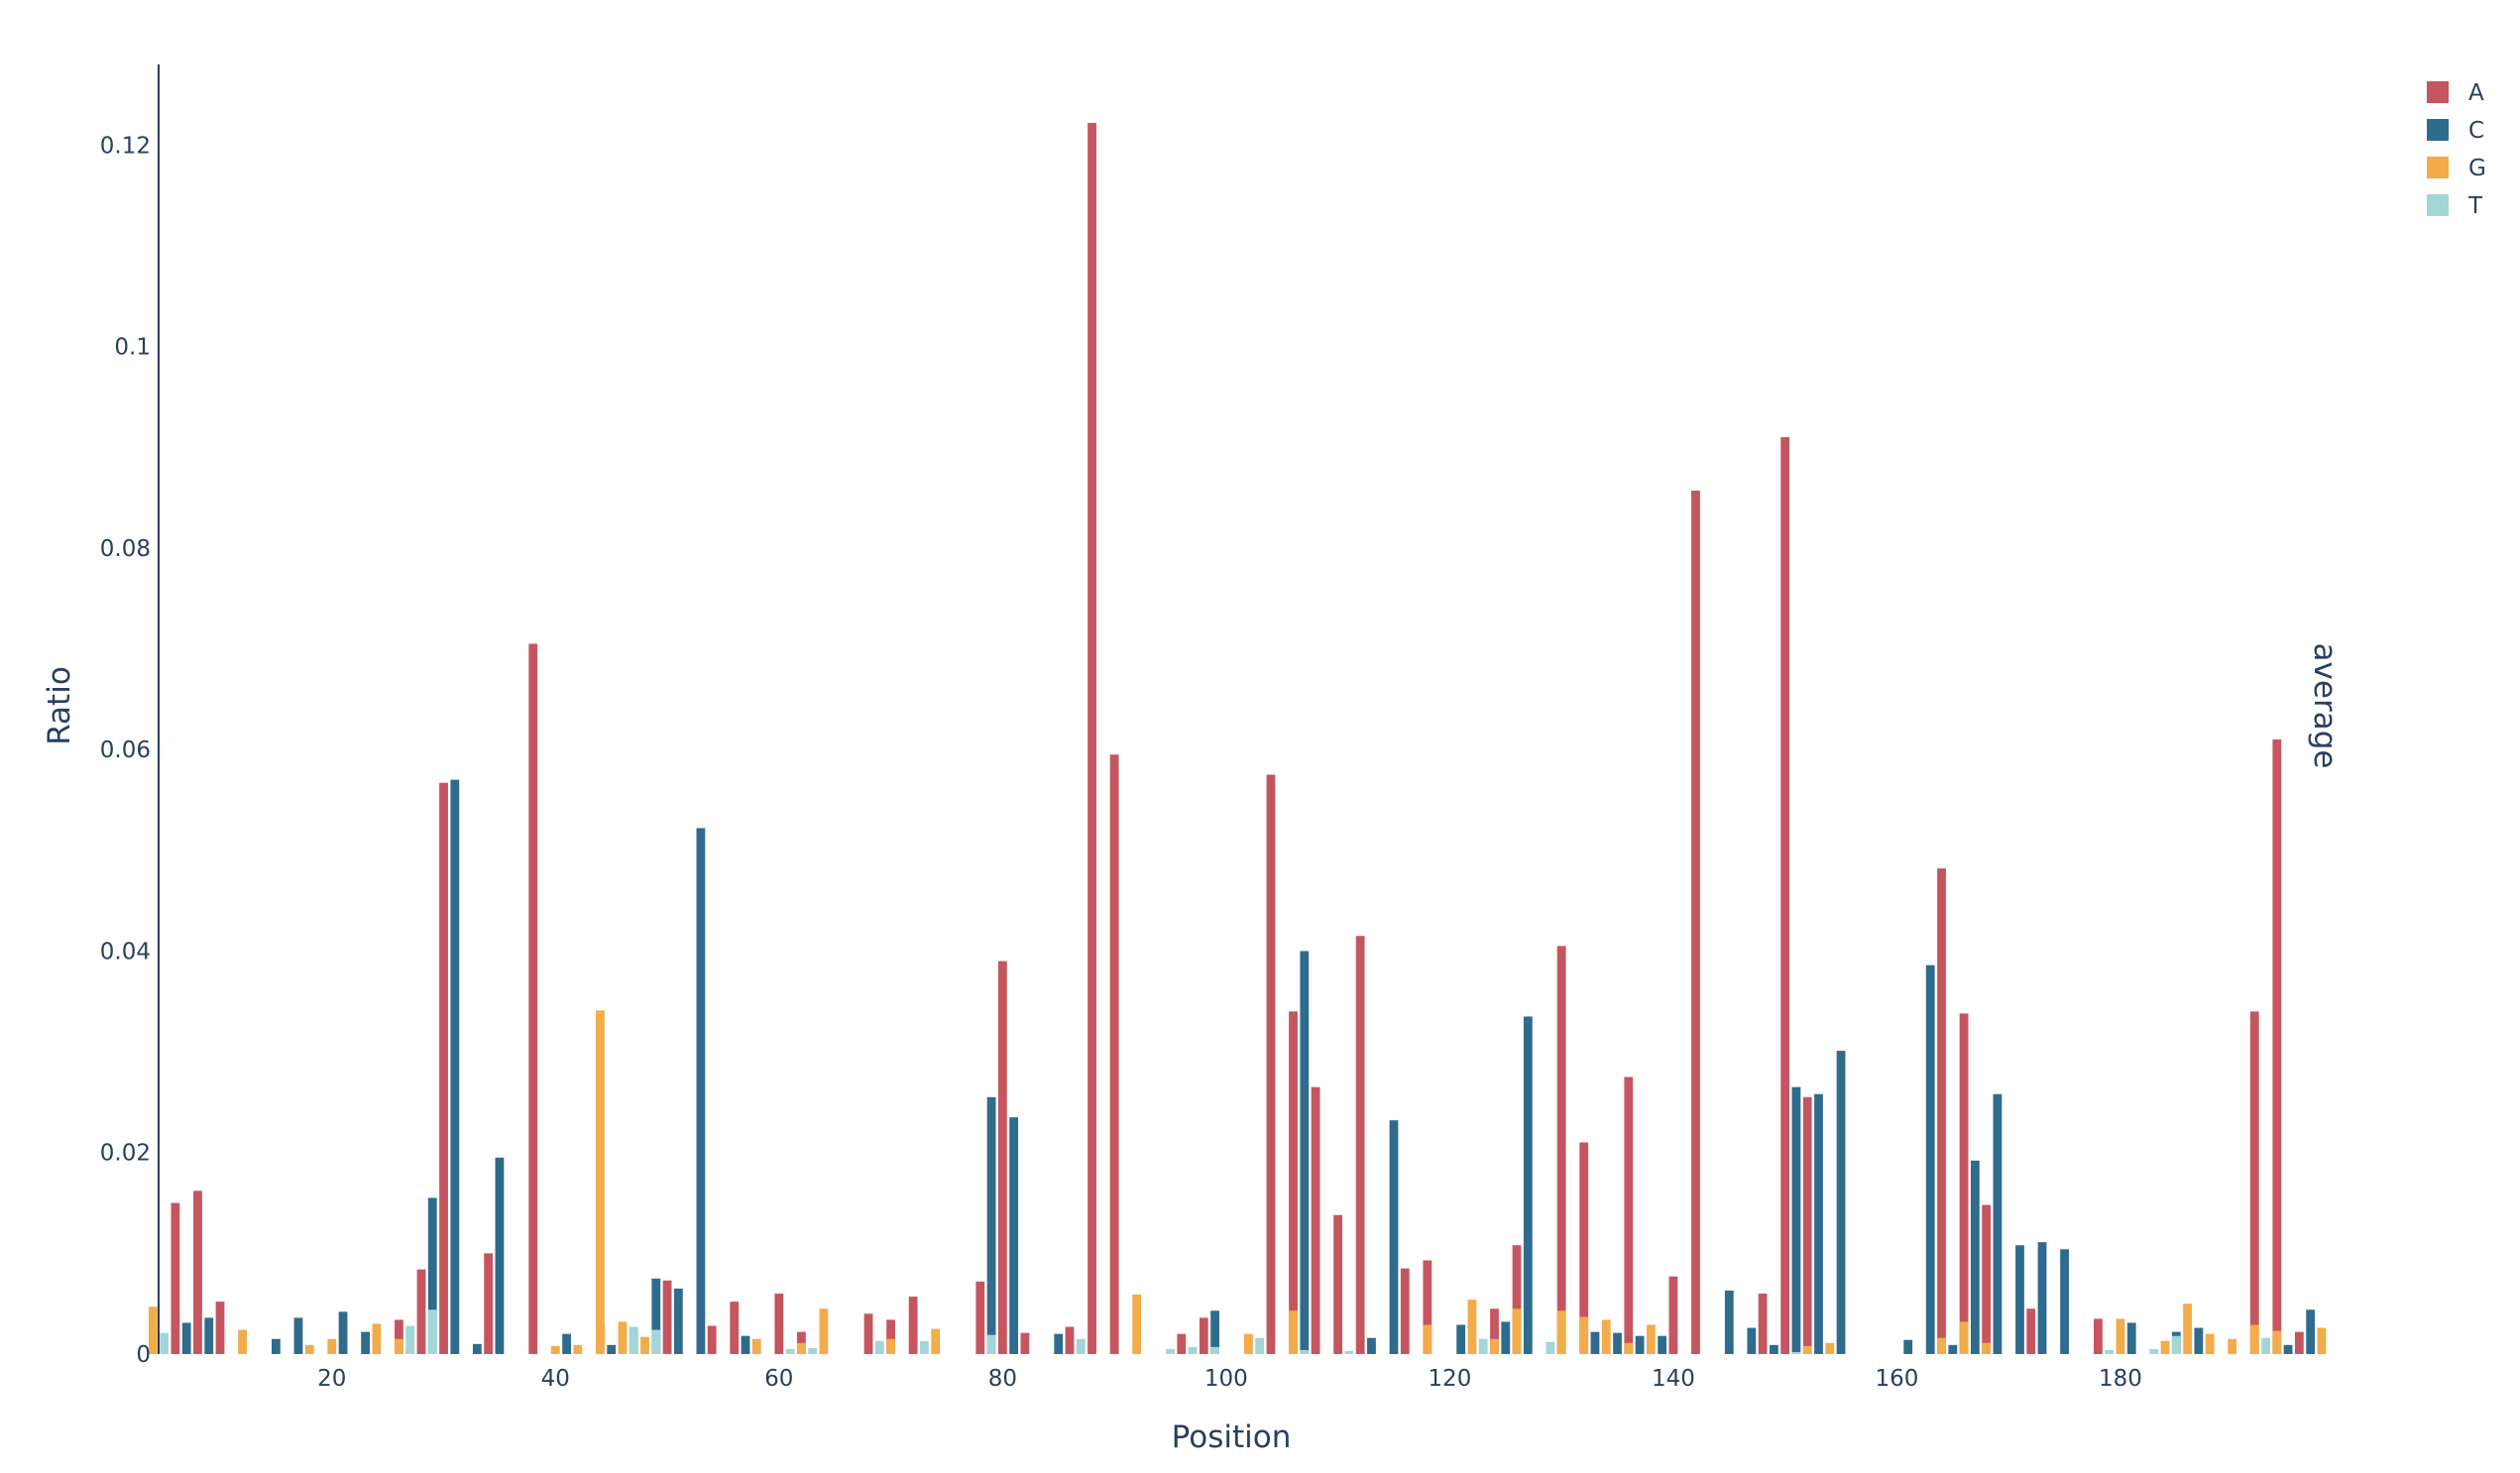 The height and width of the screenshot is (1473, 2520). Describe the element at coordinates (2456, 168) in the screenshot. I see `legend-item-g: G` at that location.